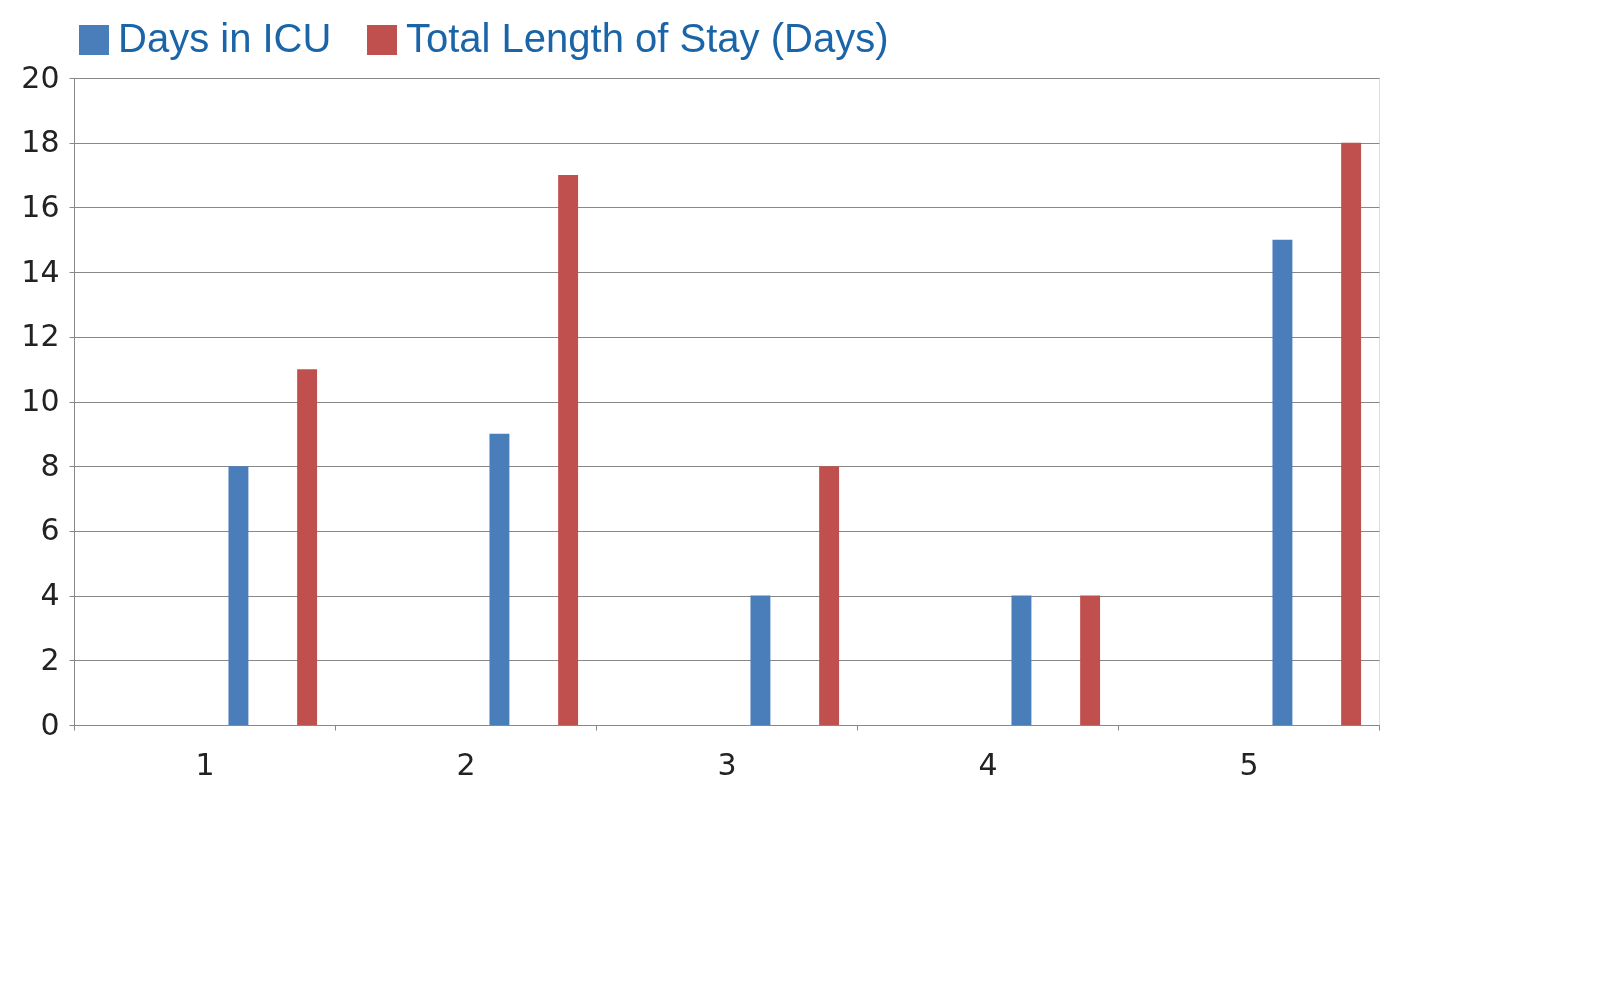 This screenshot has height=1000, width=1613. What do you see at coordinates (1249, 764) in the screenshot?
I see `x-tick-label: 5` at bounding box center [1249, 764].